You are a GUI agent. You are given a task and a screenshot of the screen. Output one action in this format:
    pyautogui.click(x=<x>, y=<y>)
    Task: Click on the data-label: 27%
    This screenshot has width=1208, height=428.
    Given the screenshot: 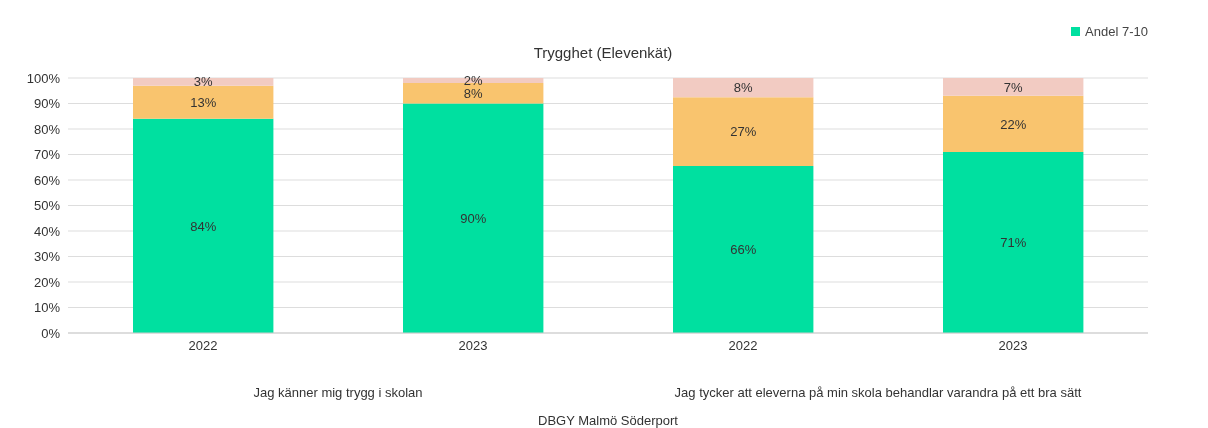 What is the action you would take?
    pyautogui.click(x=743, y=132)
    